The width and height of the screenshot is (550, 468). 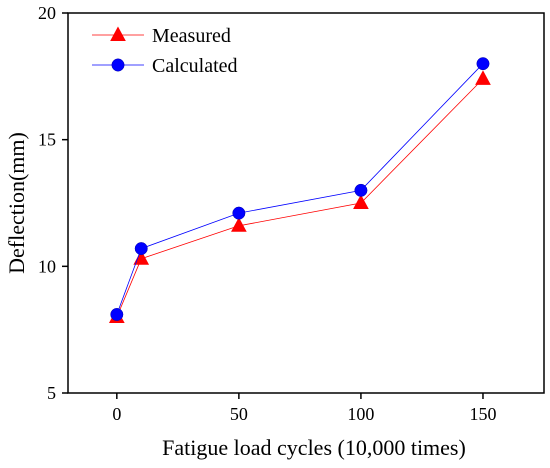 What do you see at coordinates (165, 51) in the screenshot?
I see `legend: Measured Calculated` at bounding box center [165, 51].